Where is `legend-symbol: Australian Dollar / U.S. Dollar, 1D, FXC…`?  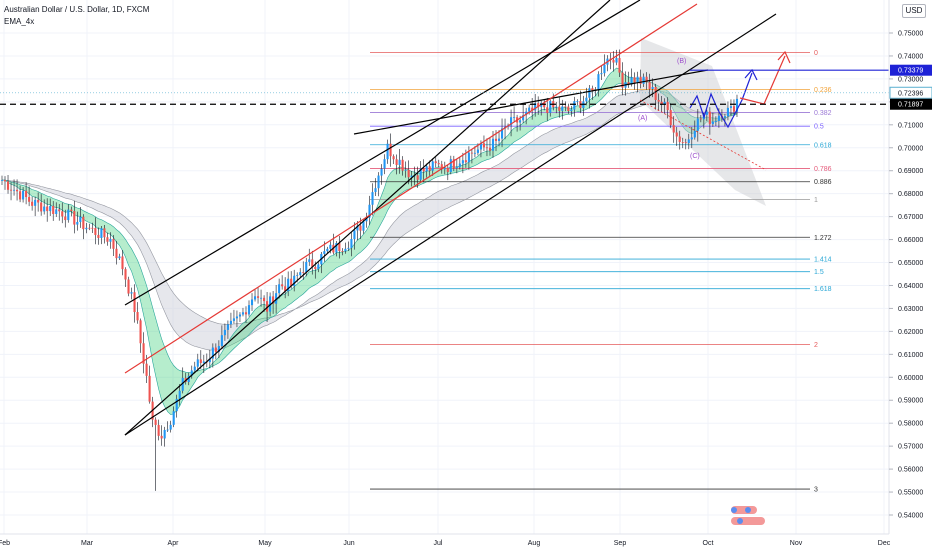 legend-symbol: Australian Dollar / U.S. Dollar, 1D, FXC… is located at coordinates (77, 9).